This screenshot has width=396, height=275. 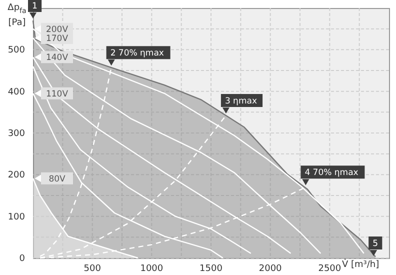 I want to click on x-tick-label: 2500, so click(x=330, y=269).